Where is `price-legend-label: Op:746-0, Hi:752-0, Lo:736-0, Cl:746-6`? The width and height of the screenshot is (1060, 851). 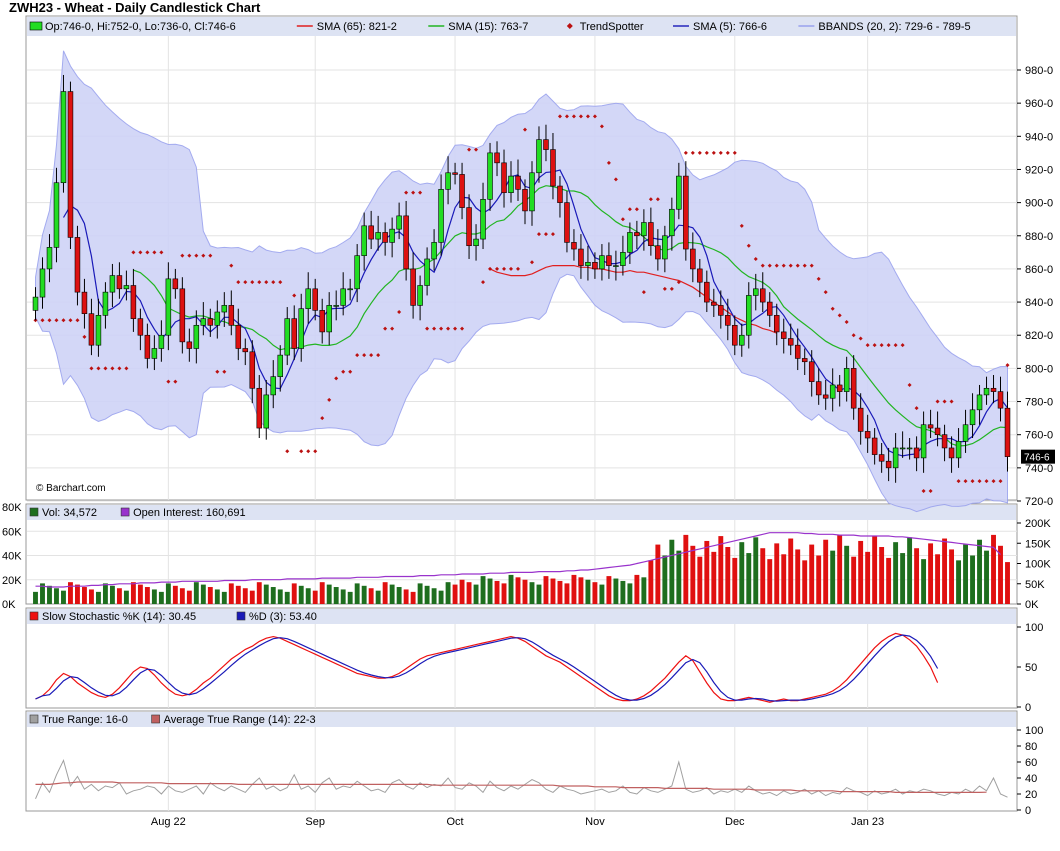 price-legend-label: Op:746-0, Hi:752-0, Lo:736-0, Cl:746-6 is located at coordinates (140, 27).